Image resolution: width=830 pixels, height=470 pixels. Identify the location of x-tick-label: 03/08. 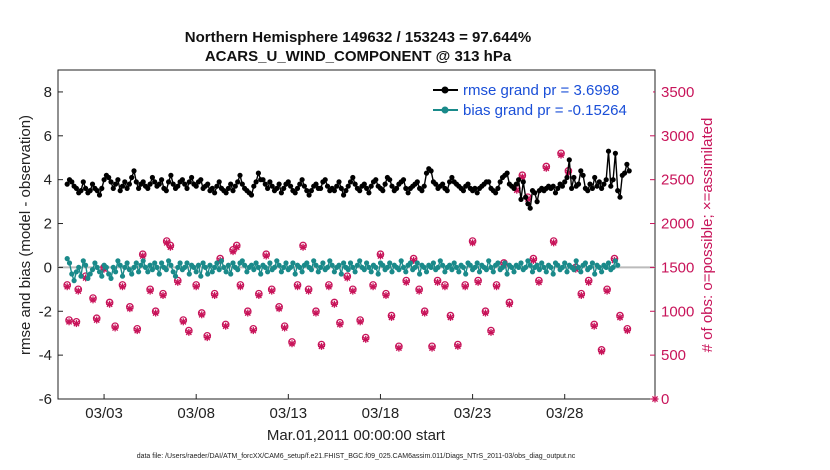
(196, 413).